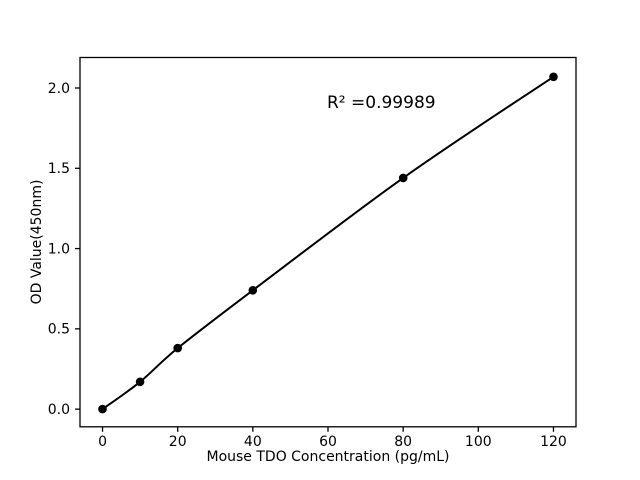 Image resolution: width=640 pixels, height=480 pixels. What do you see at coordinates (59, 330) in the screenshot?
I see `y-tick-label: 0.5` at bounding box center [59, 330].